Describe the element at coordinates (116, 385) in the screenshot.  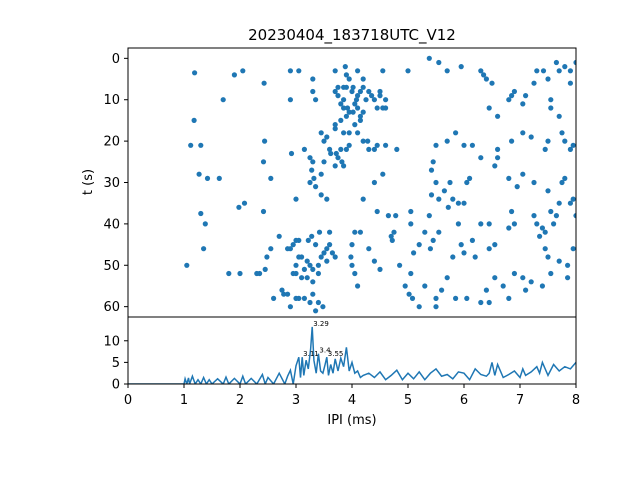
I see `y-tick-label: 0` at that location.